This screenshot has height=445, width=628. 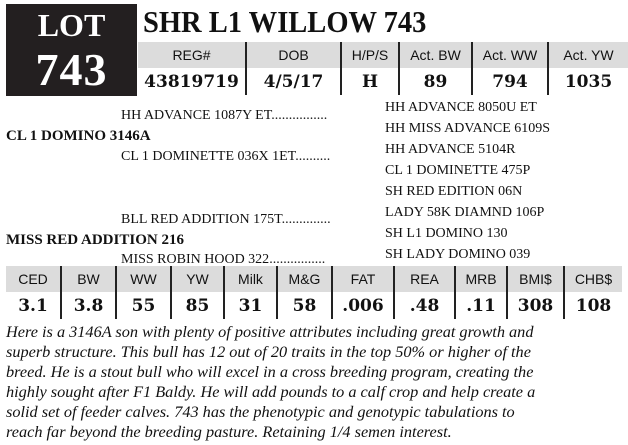 What do you see at coordinates (458, 254) in the screenshot?
I see `pedigree-ddd: SH LADY DOMINO 039` at bounding box center [458, 254].